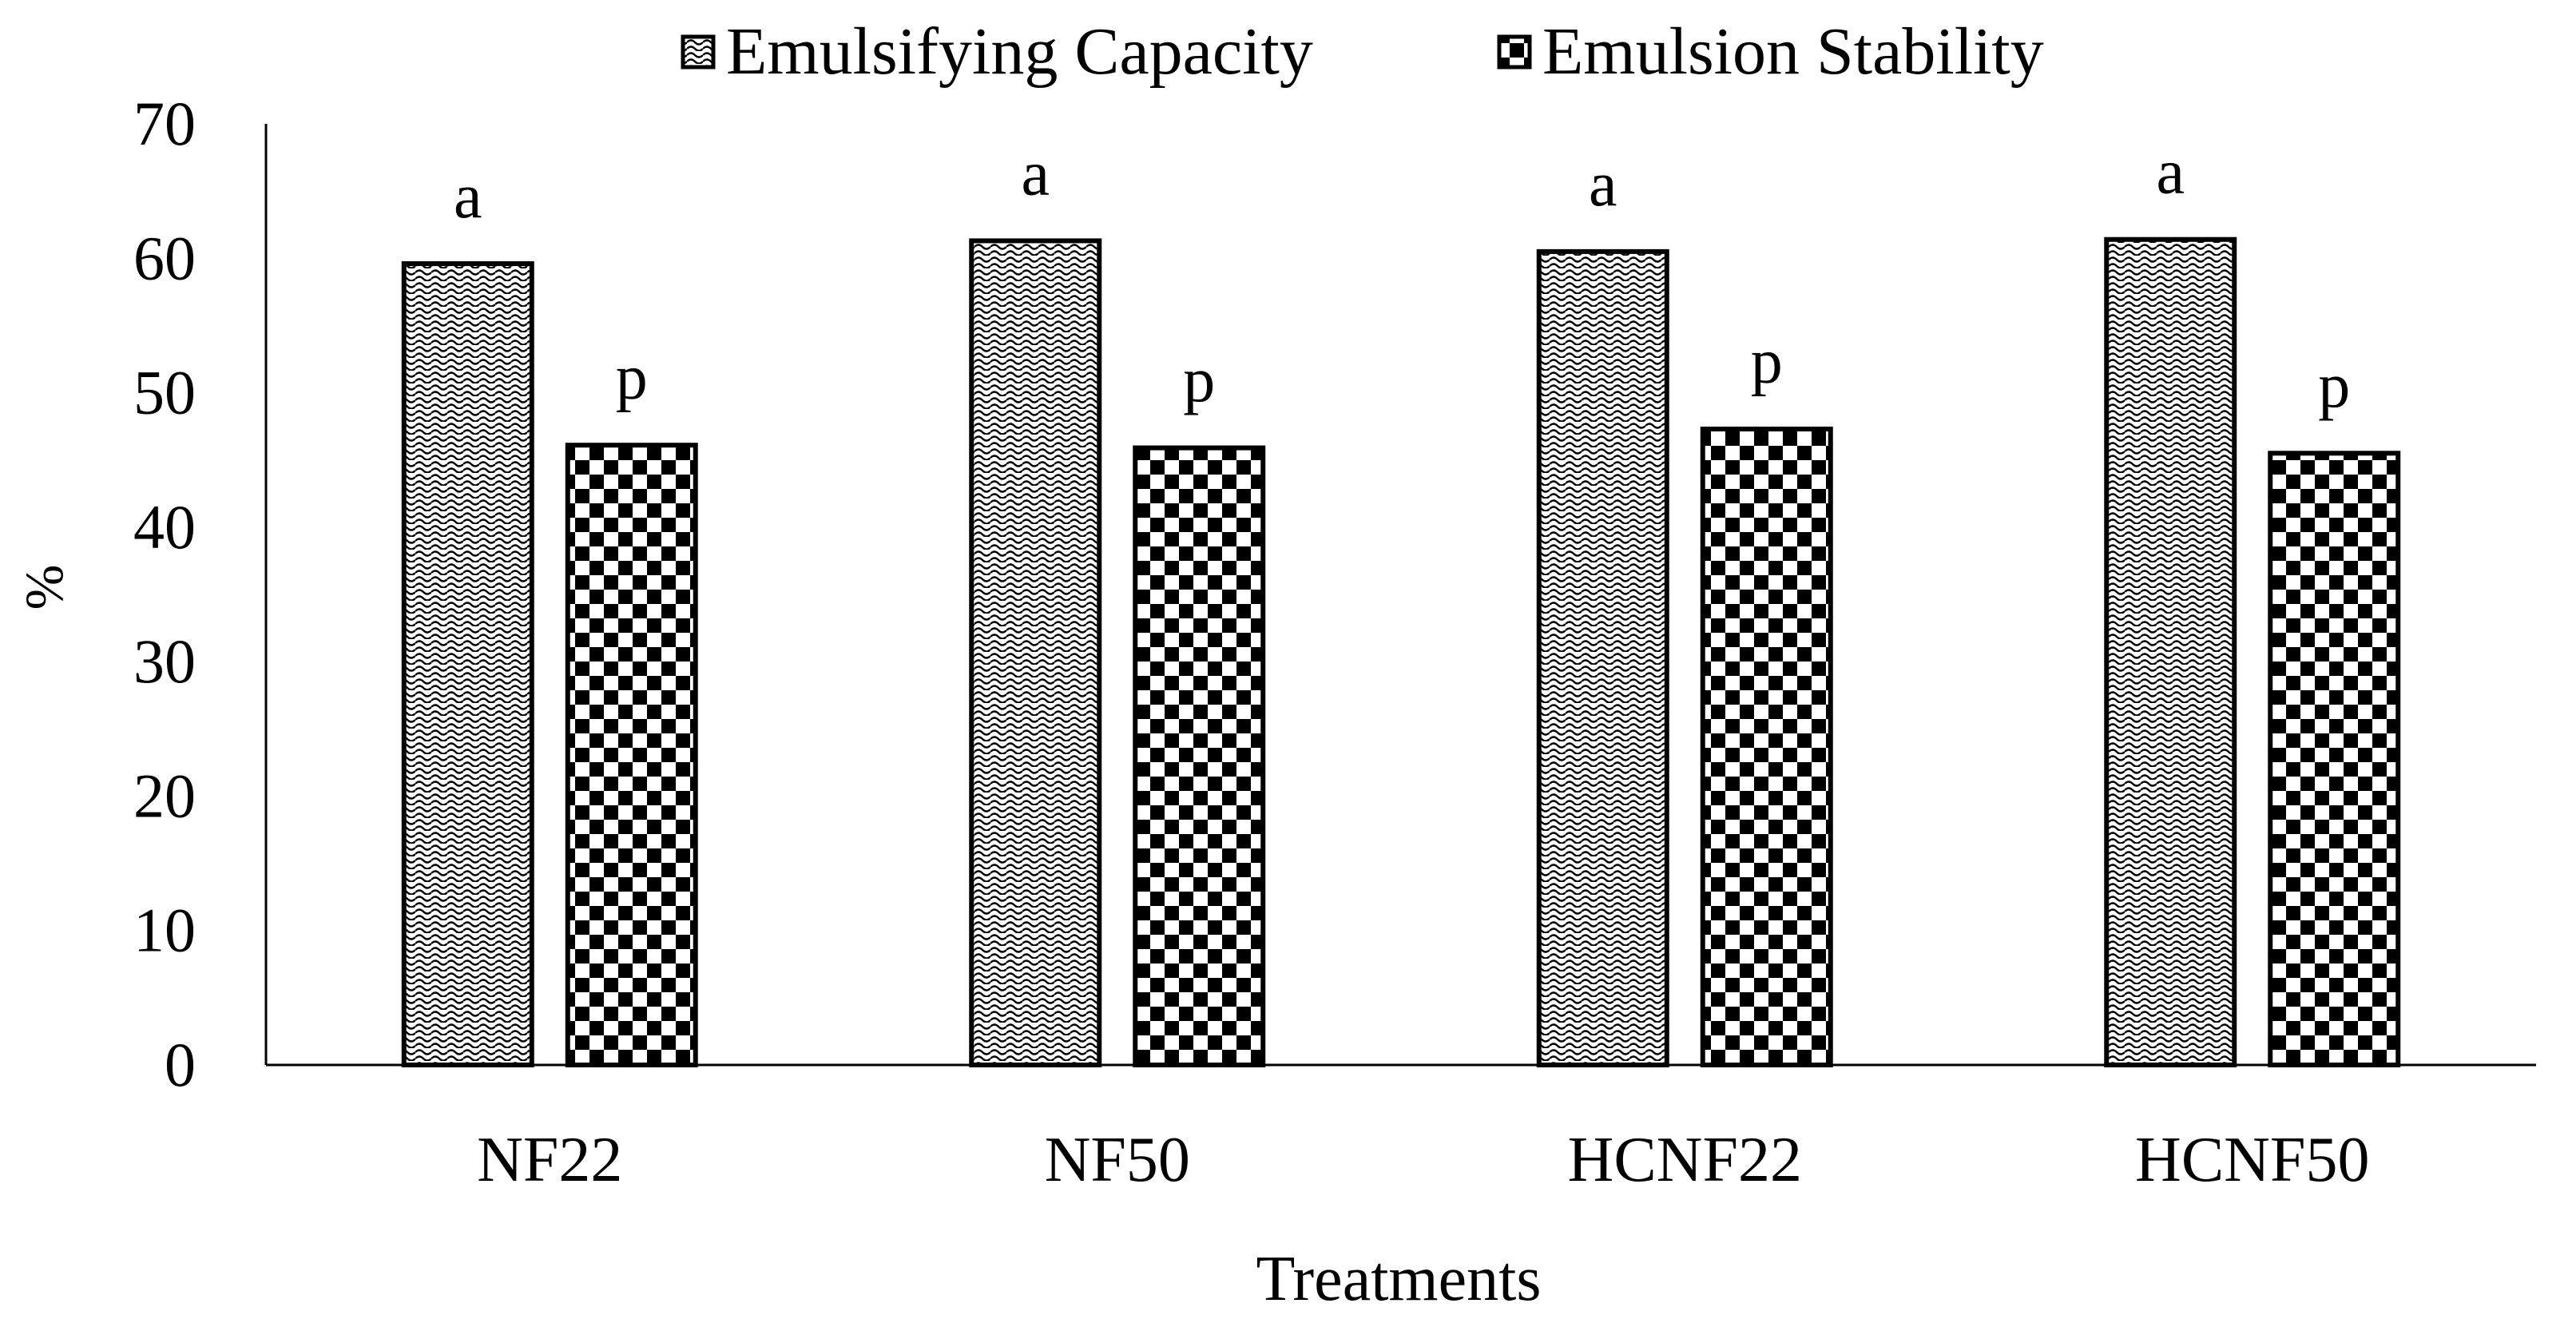 This screenshot has width=2576, height=1331. I want to click on y-axis: 0 10 20 30 40 50 60 70, so click(200, 594).